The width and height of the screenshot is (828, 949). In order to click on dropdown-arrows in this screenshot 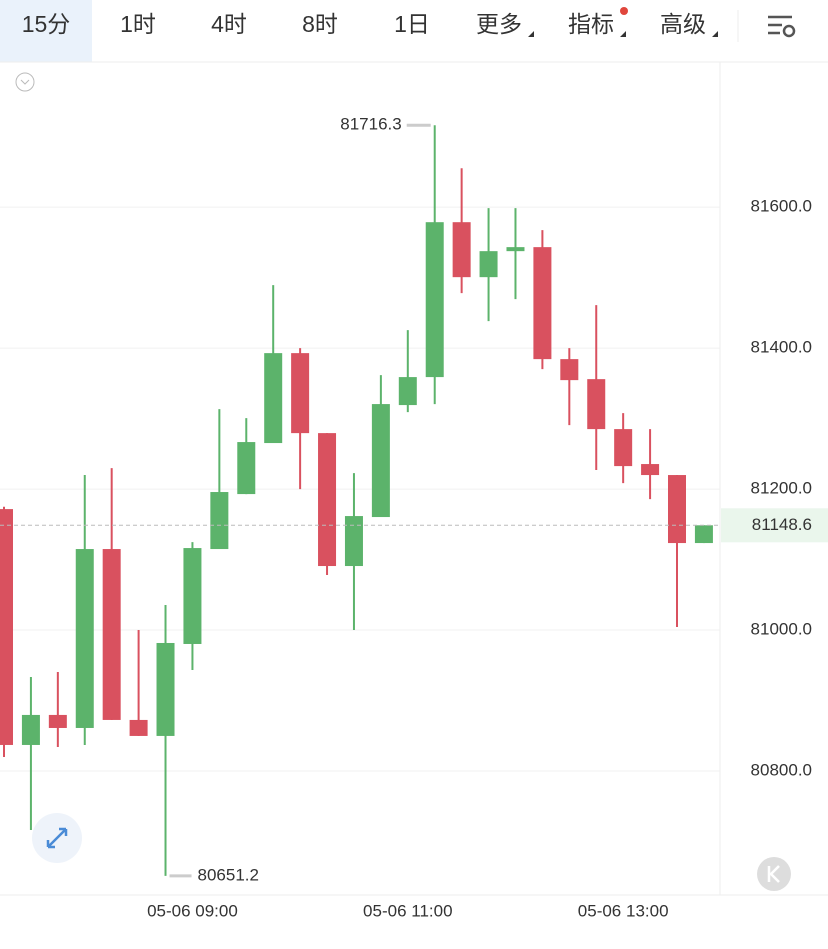, I will do `click(623, 34)`.